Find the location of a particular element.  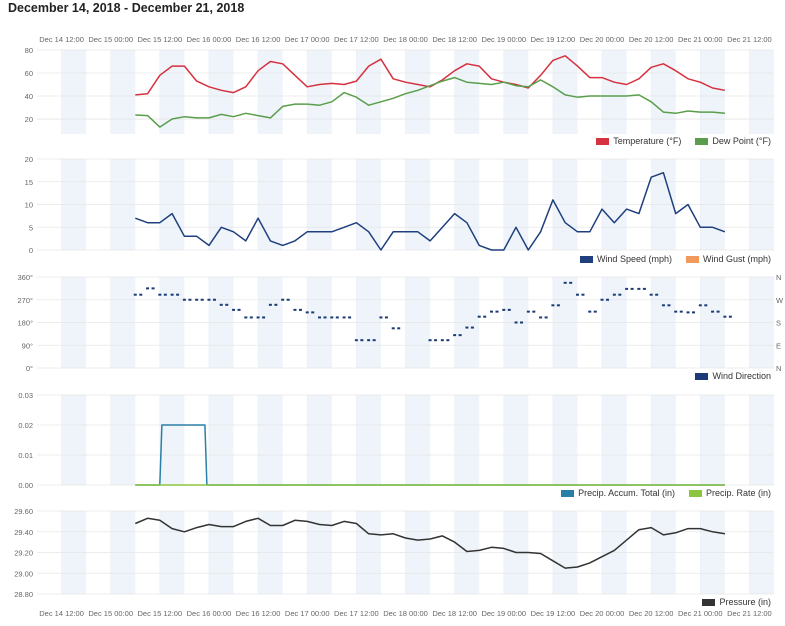

legend-item-precip-rate: Precip. Rate (in) is located at coordinates (729, 493).